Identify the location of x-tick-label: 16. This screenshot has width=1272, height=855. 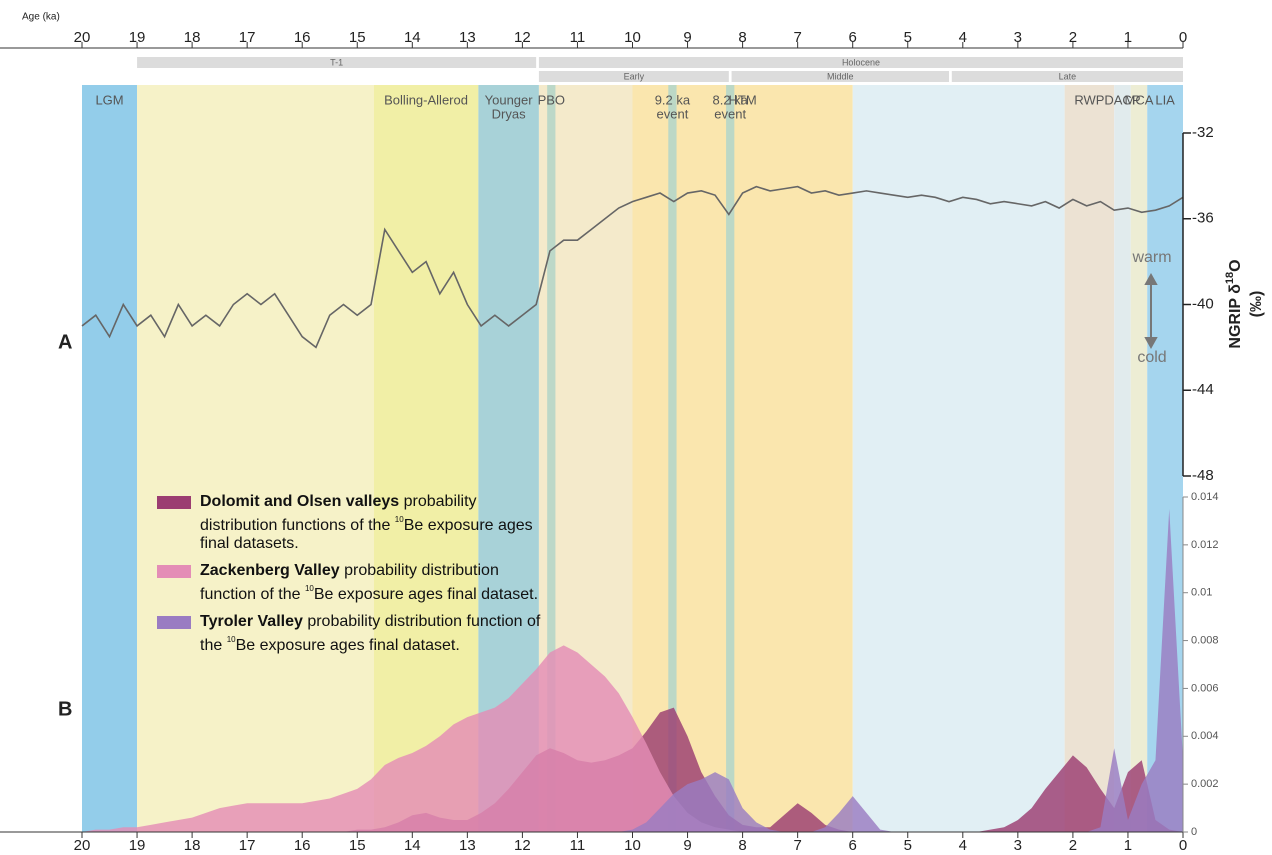
(302, 37).